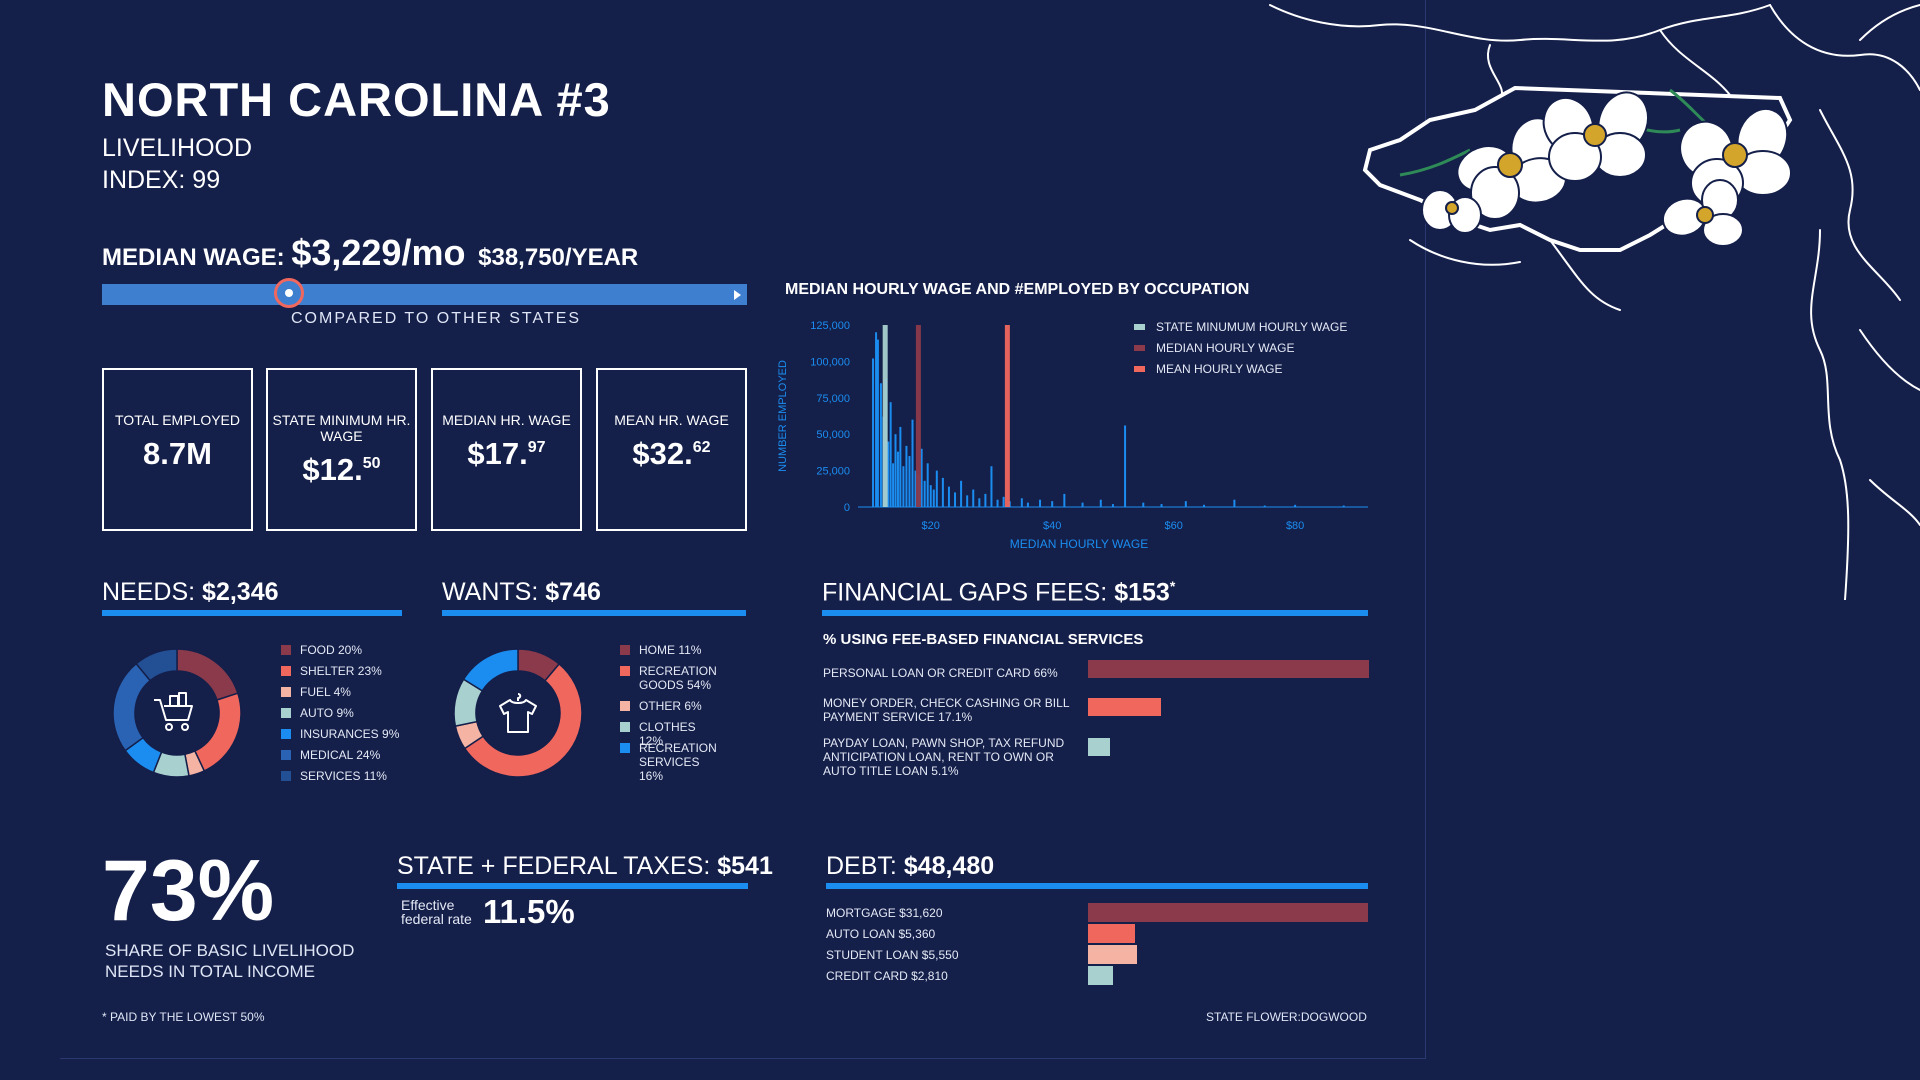 This screenshot has width=1920, height=1080. Describe the element at coordinates (671, 453) in the screenshot. I see `stat-value: $32.62` at that location.